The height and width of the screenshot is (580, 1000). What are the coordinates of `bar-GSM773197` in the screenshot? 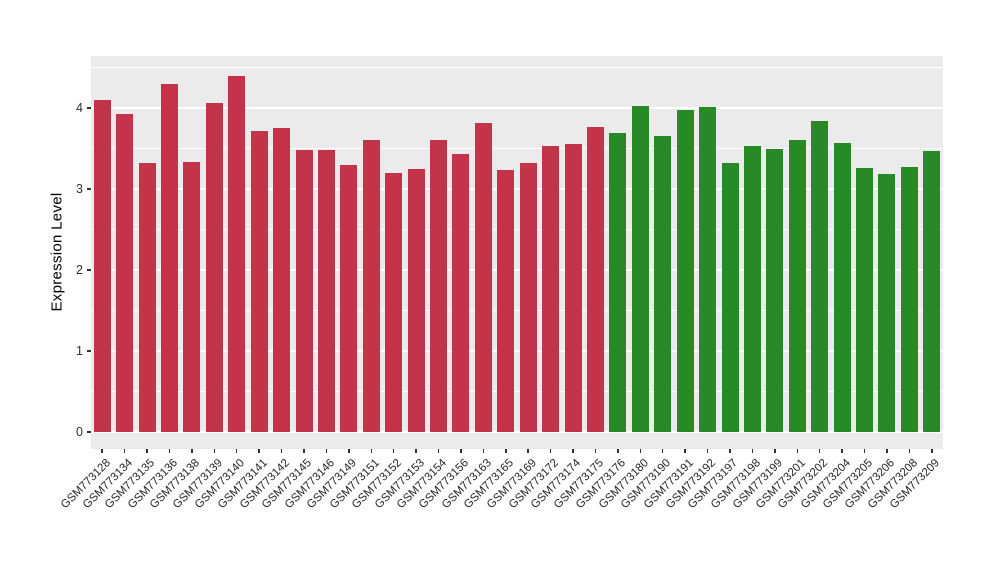 It's located at (730, 297).